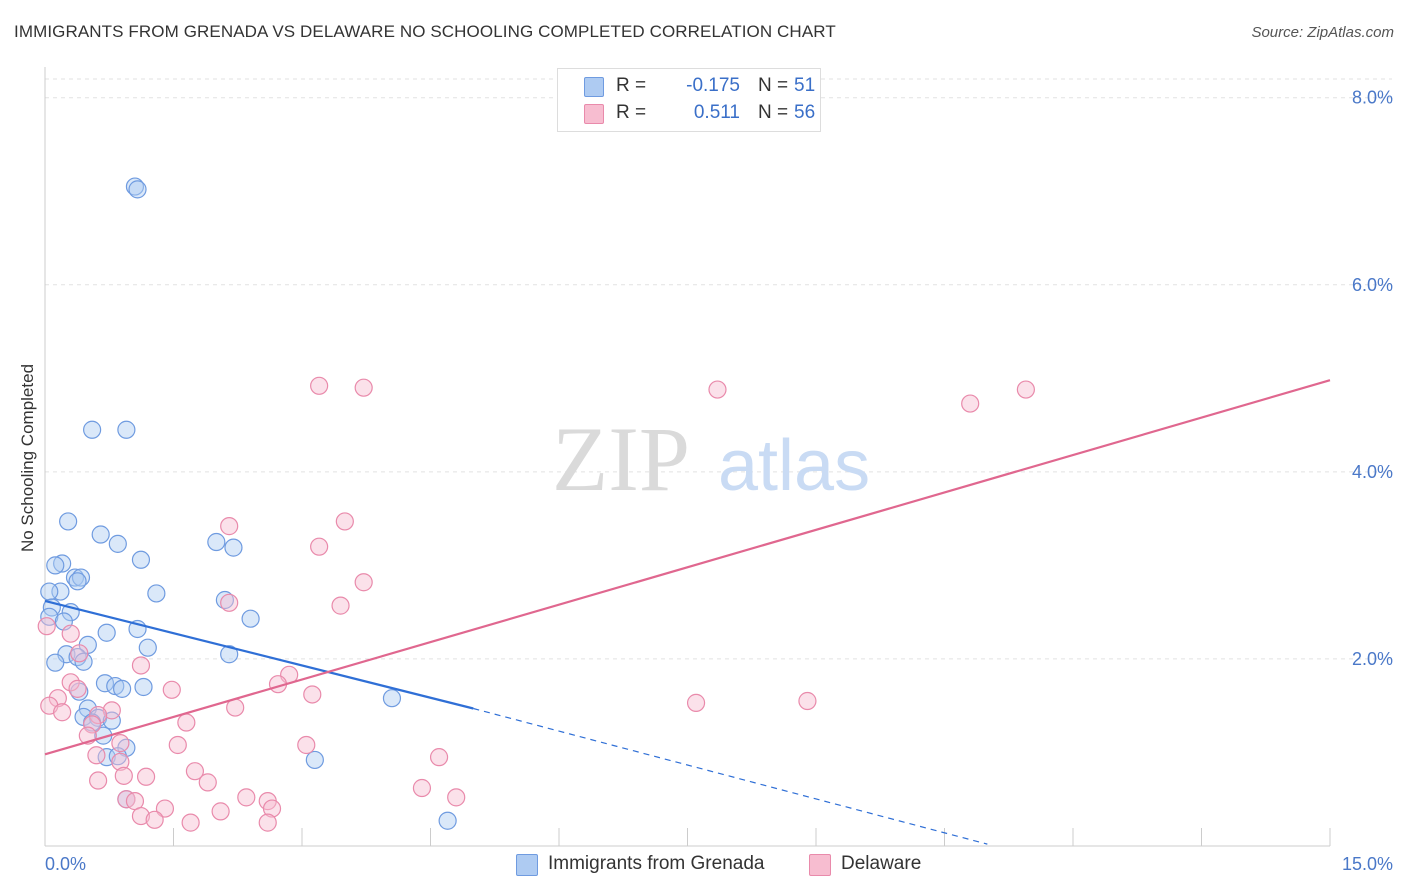 The image size is (1406, 892). I want to click on trend-line-grenada, so click(259, 654).